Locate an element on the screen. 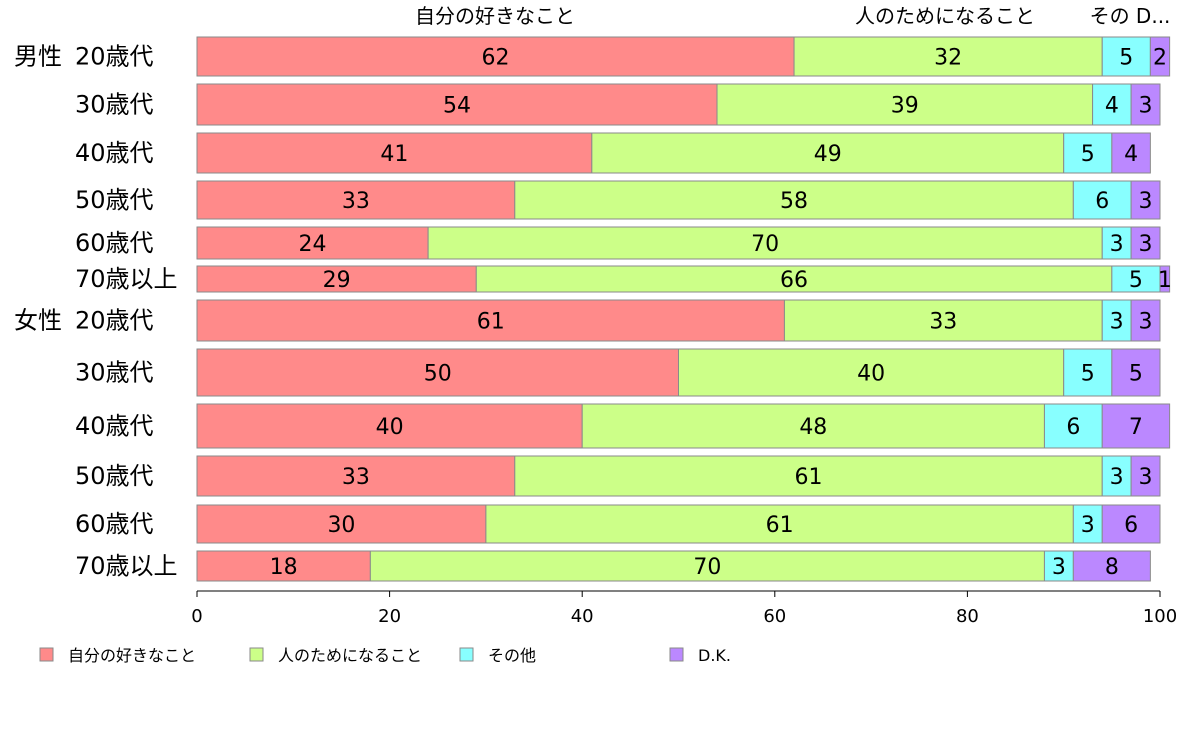 This screenshot has width=1188, height=740. legend-label: D.K. is located at coordinates (714, 655).